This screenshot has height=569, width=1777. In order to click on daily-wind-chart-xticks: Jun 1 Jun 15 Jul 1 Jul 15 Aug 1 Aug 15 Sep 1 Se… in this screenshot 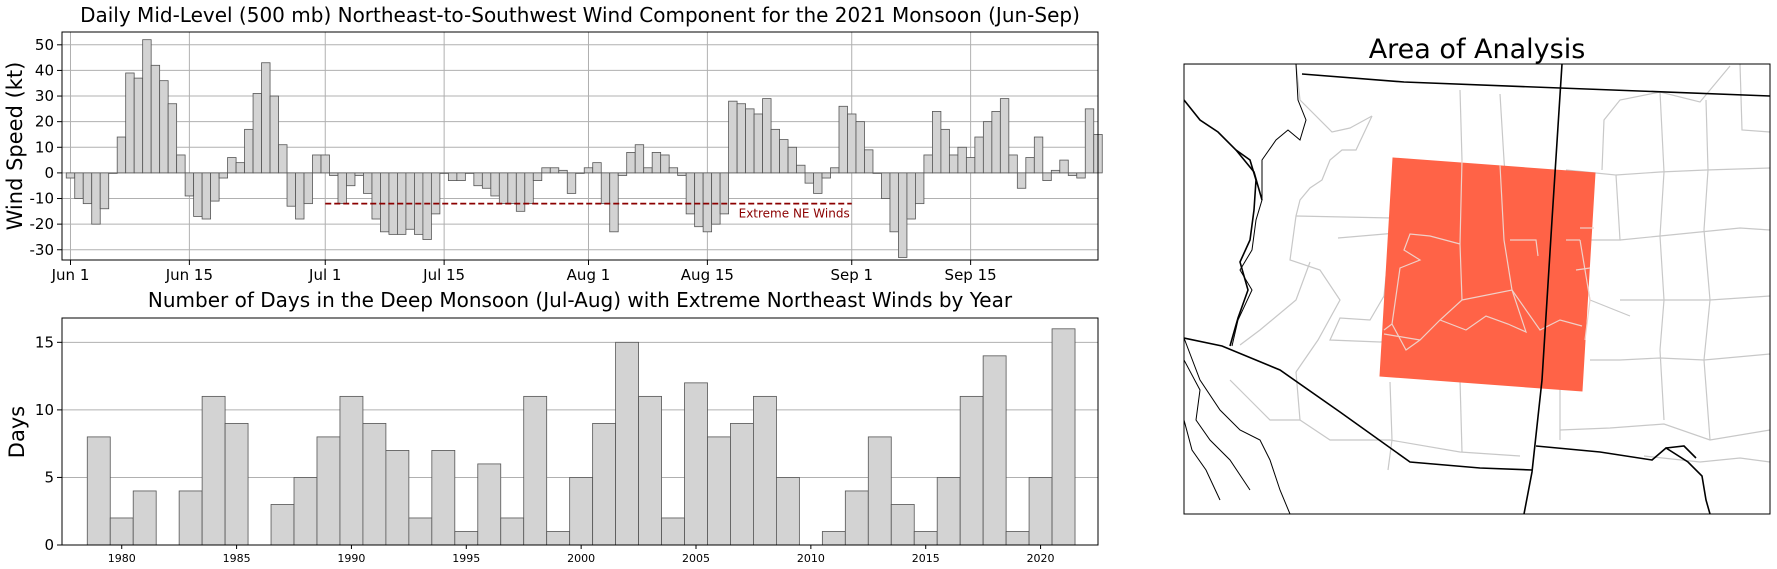, I will do `click(524, 272)`.